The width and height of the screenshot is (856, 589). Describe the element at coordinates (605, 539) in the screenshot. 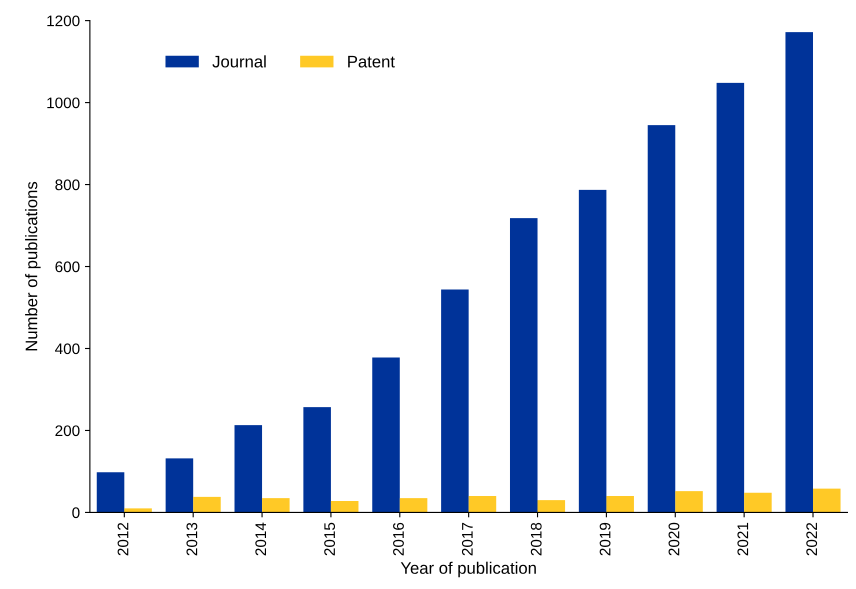

I see `x-tick-label: 2019` at that location.